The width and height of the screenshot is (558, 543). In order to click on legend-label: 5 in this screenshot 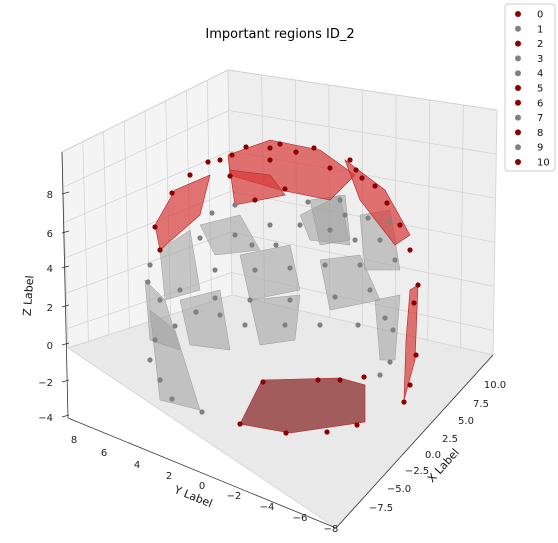, I will do `click(540, 89)`.